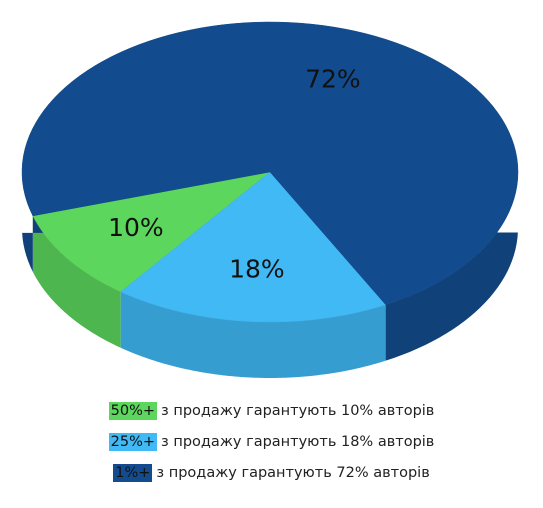 Image resolution: width=543 pixels, height=508 pixels. Describe the element at coordinates (136, 227) in the screenshot. I see `value-label: 10%` at that location.